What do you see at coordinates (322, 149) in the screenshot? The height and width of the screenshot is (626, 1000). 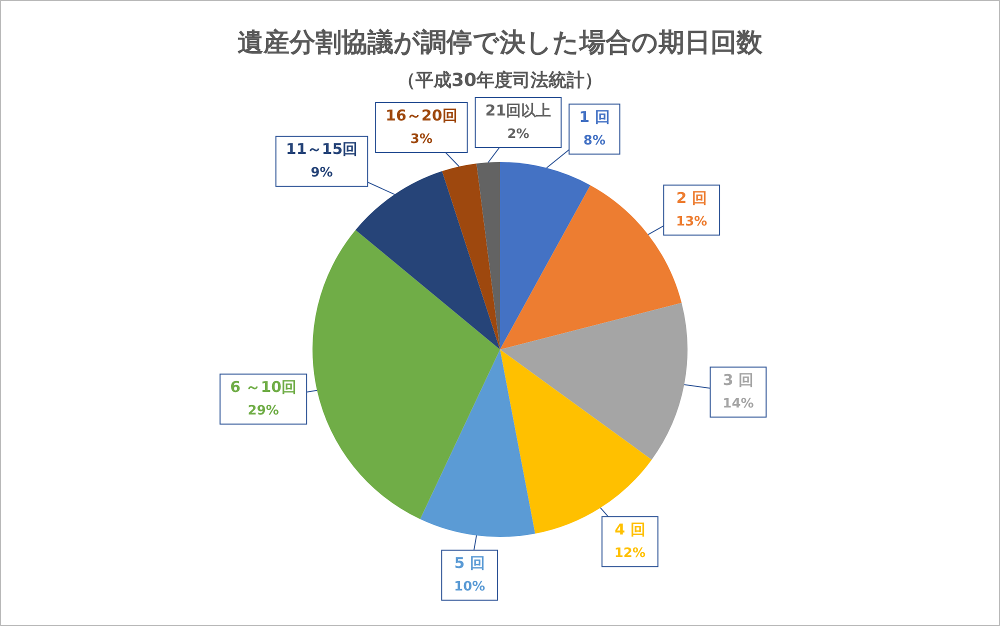 I see `slice-label: 11～15回` at bounding box center [322, 149].